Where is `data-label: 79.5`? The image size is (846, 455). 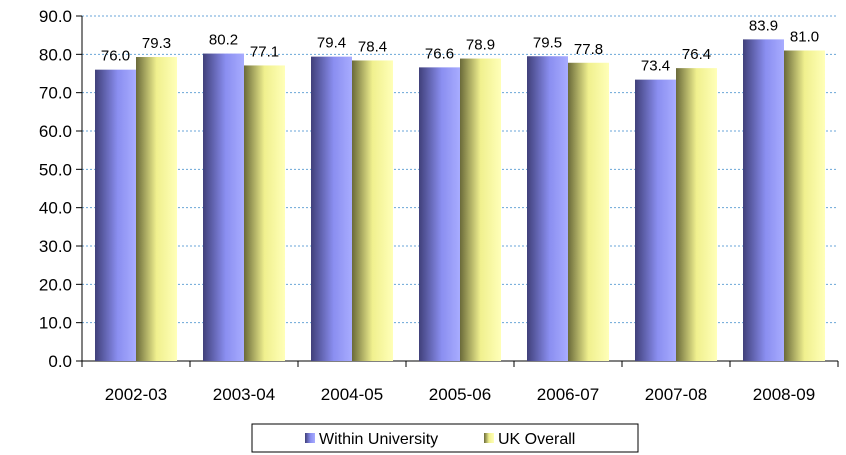
data-label: 79.5 is located at coordinates (547, 42).